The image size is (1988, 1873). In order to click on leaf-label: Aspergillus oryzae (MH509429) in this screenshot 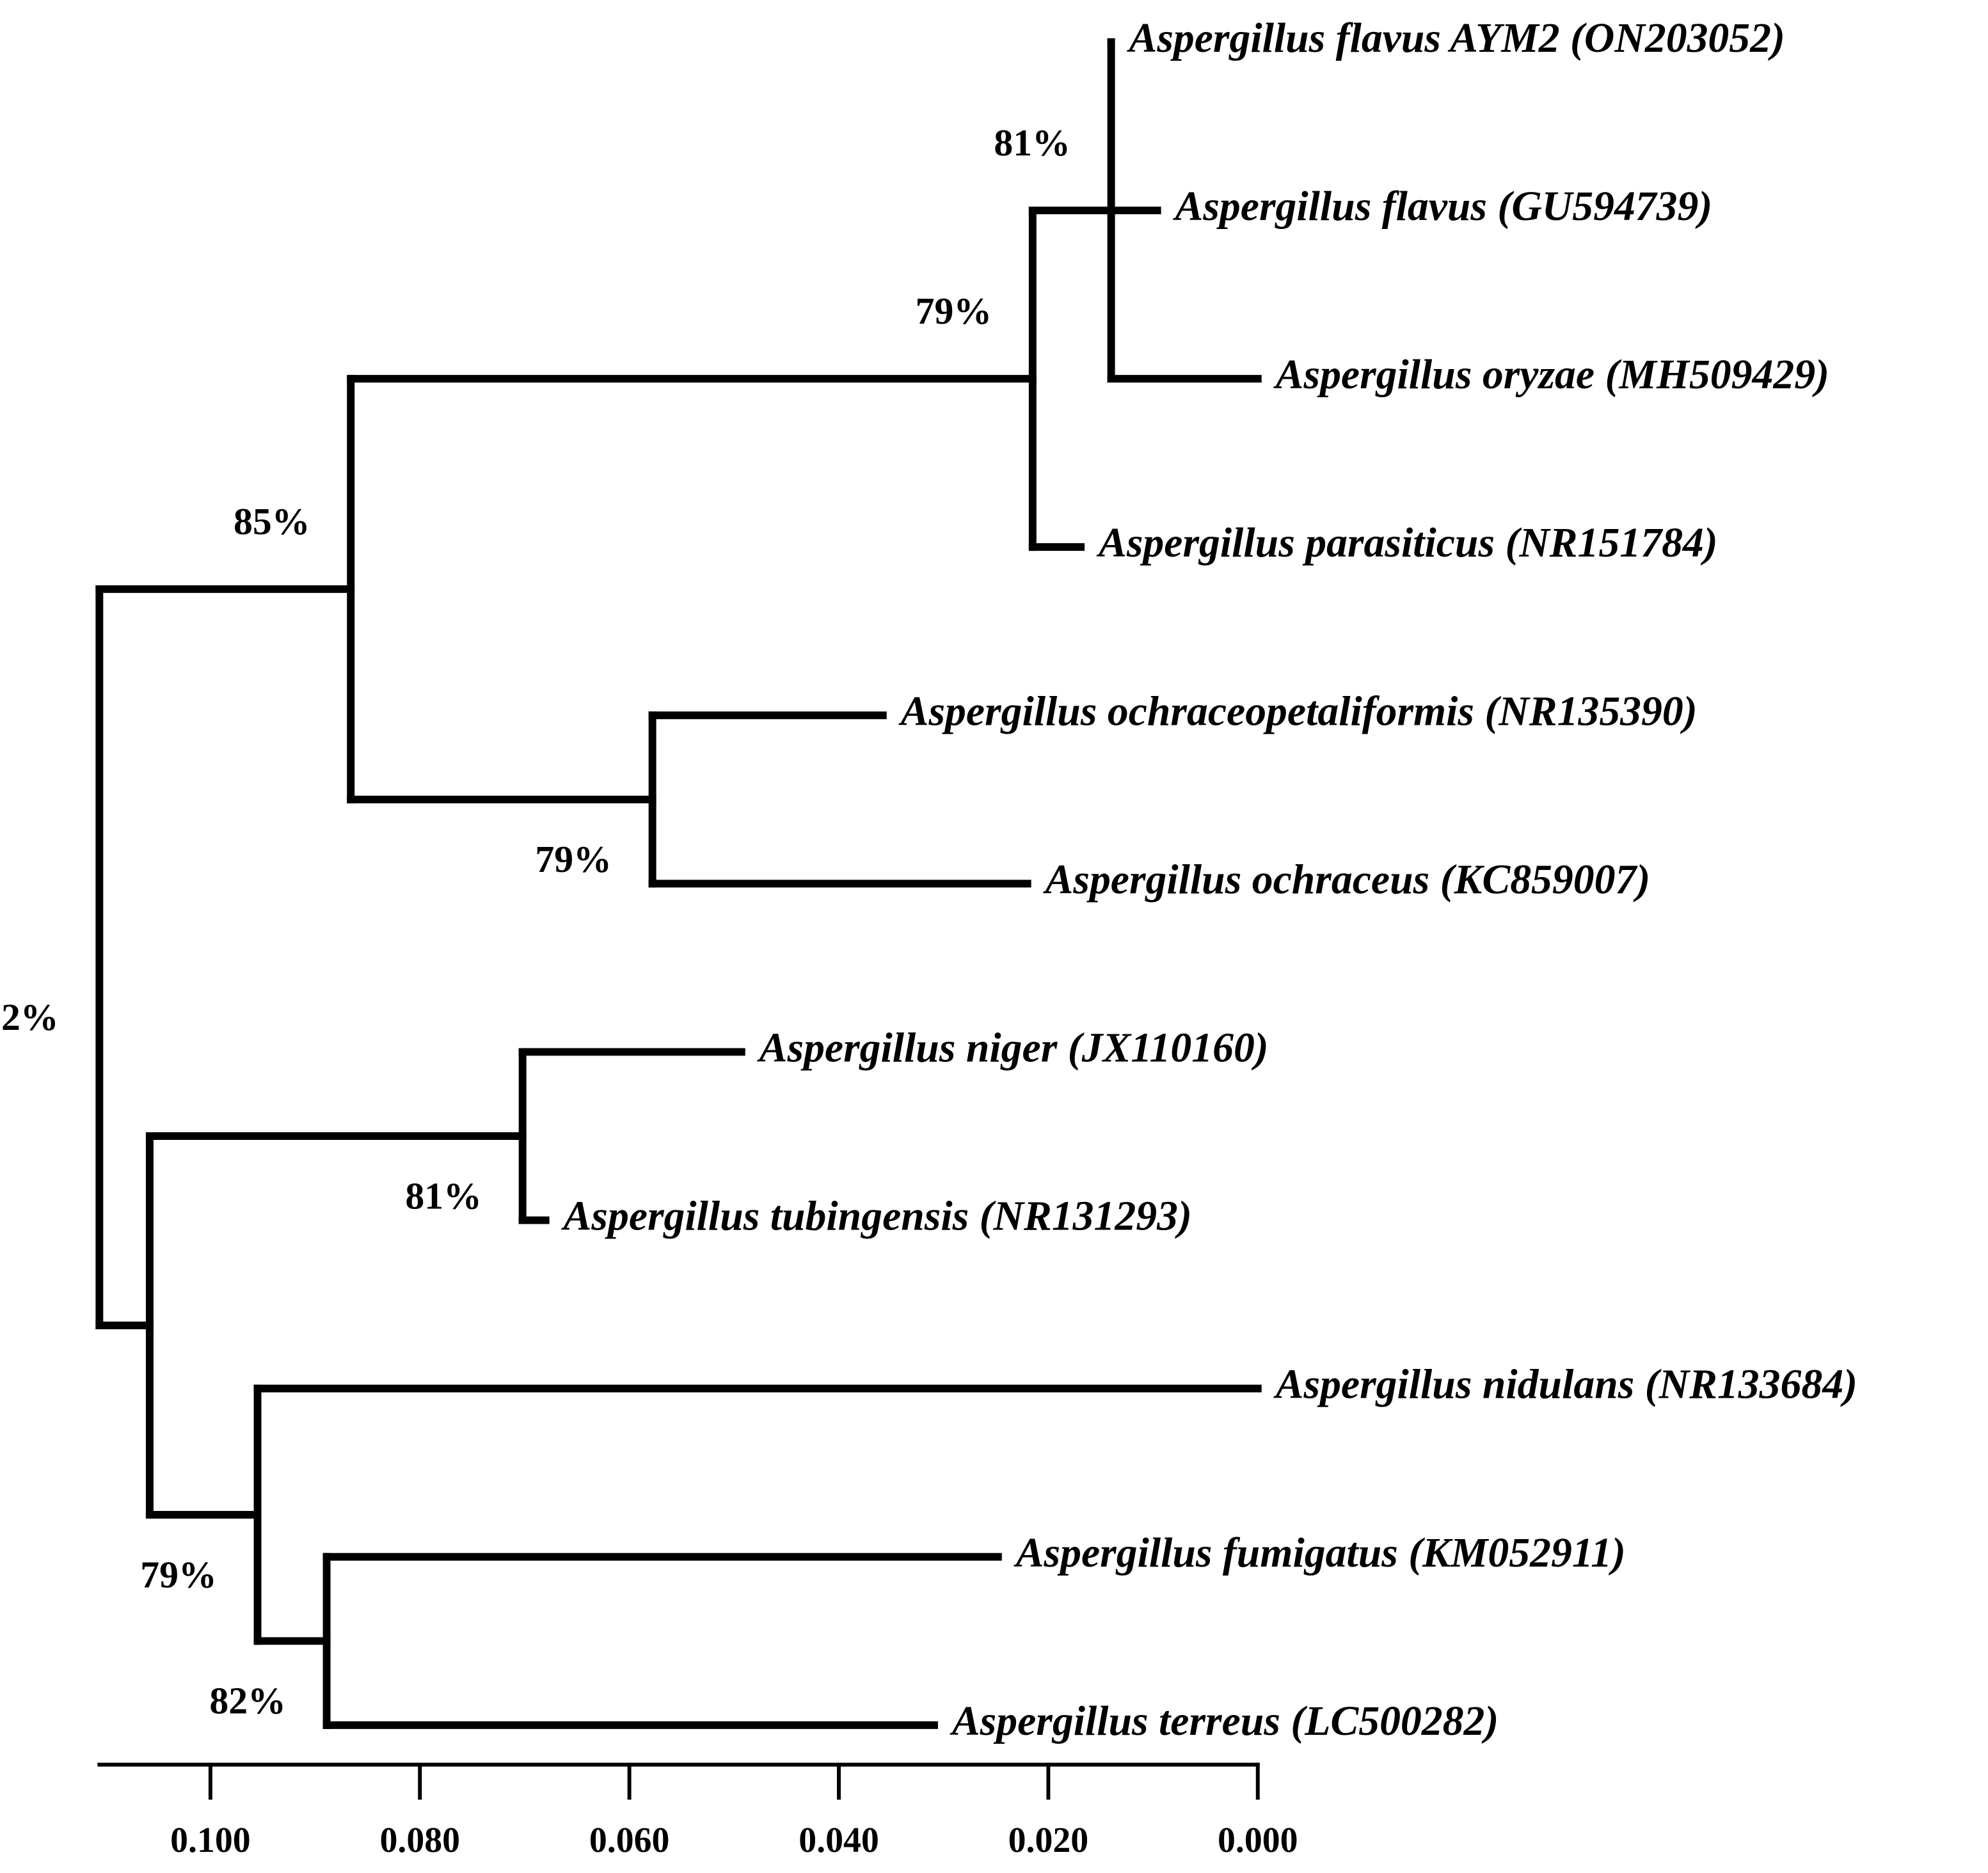, I will do `click(1551, 374)`.